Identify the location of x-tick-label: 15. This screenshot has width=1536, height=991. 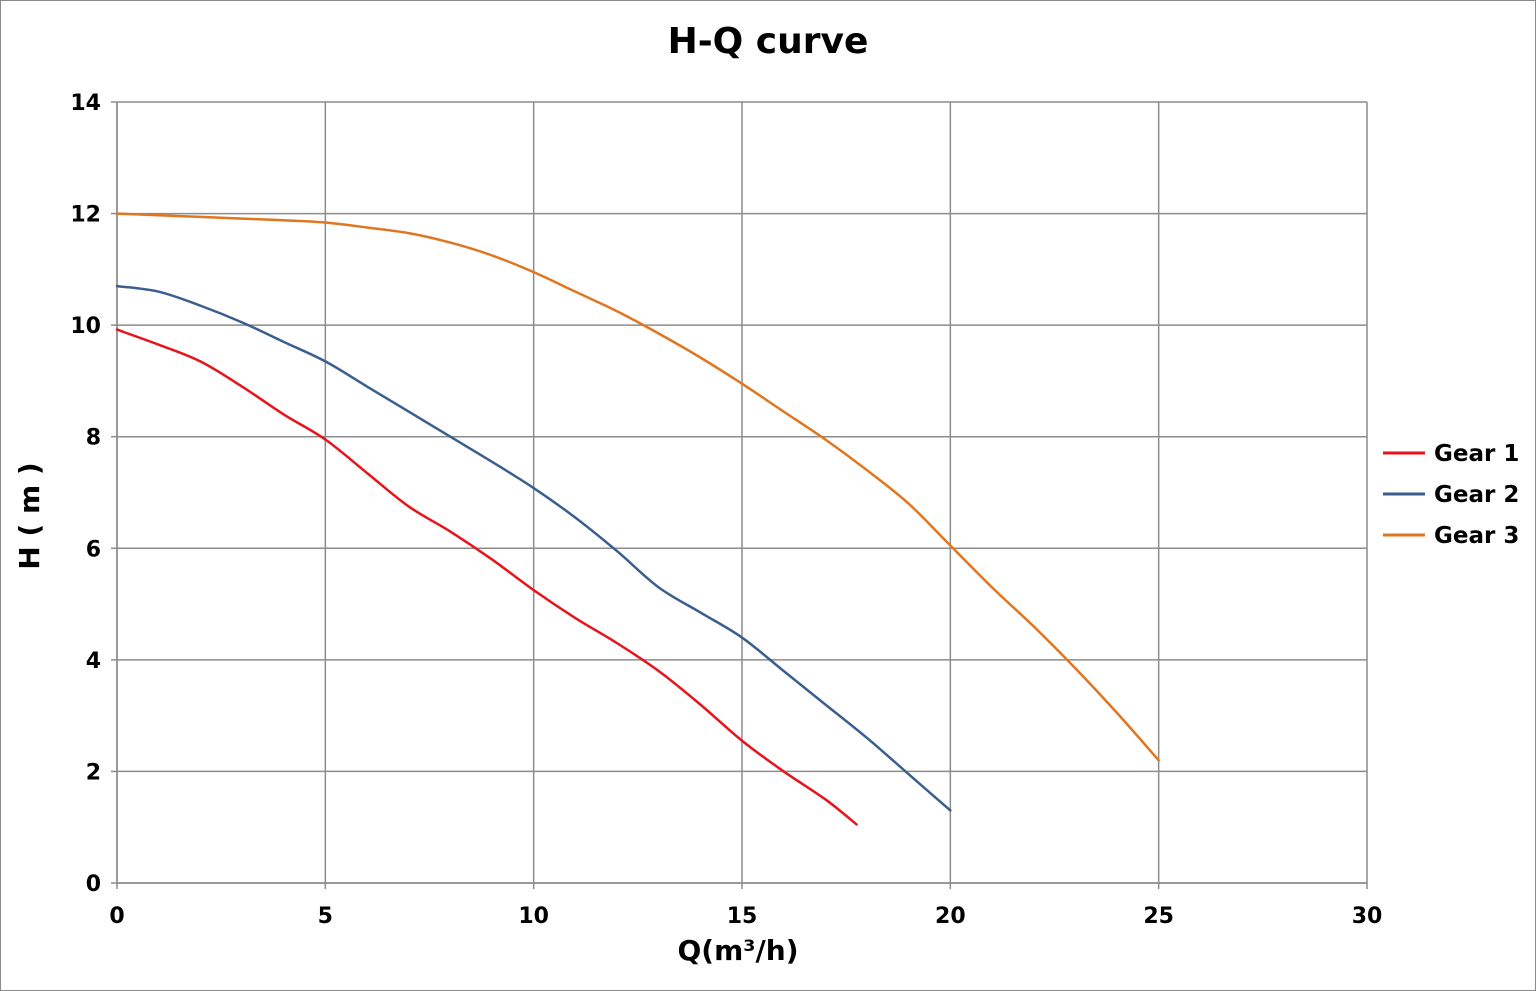
(742, 916).